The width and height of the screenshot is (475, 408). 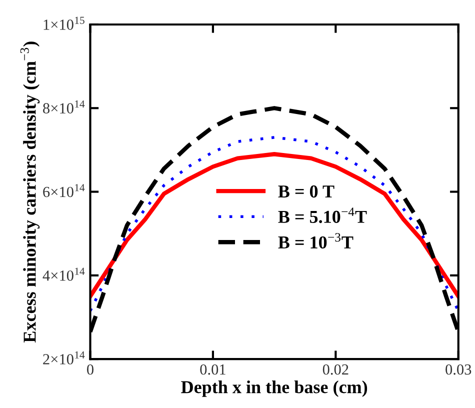 I want to click on y-tick-label: 1×10$^{15}$, so click(x=64, y=23).